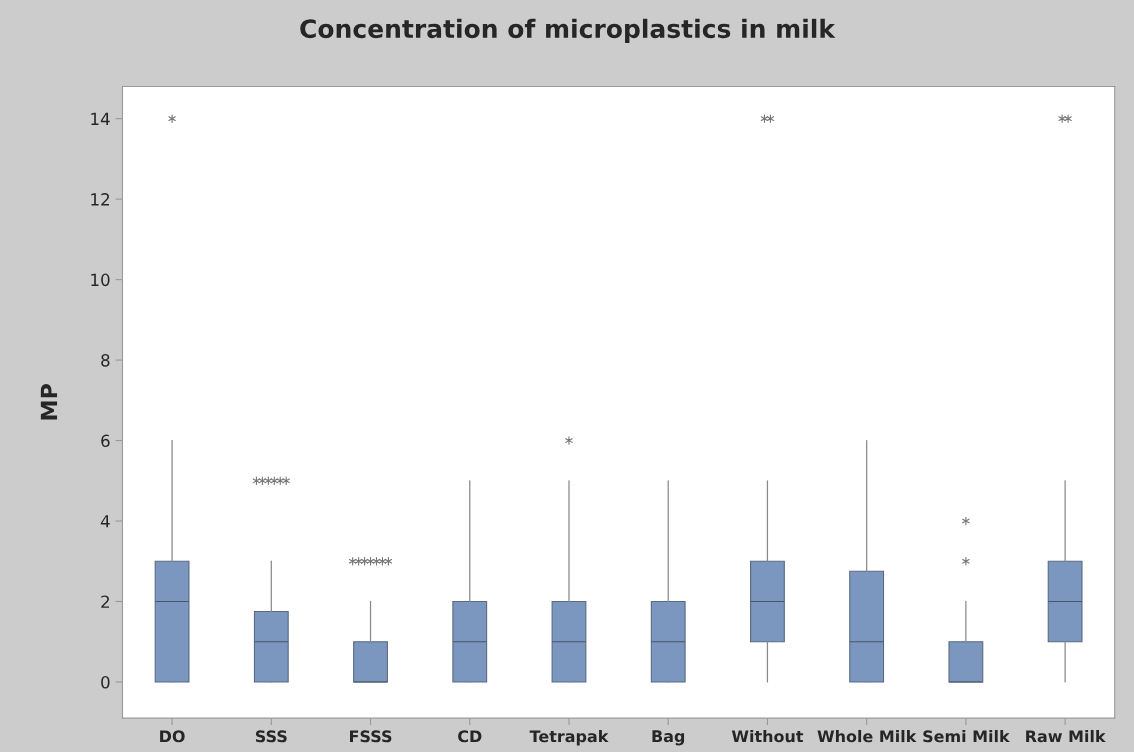 This screenshot has width=1134, height=752. What do you see at coordinates (867, 736) in the screenshot?
I see `x-tick-label: Whole Milk` at bounding box center [867, 736].